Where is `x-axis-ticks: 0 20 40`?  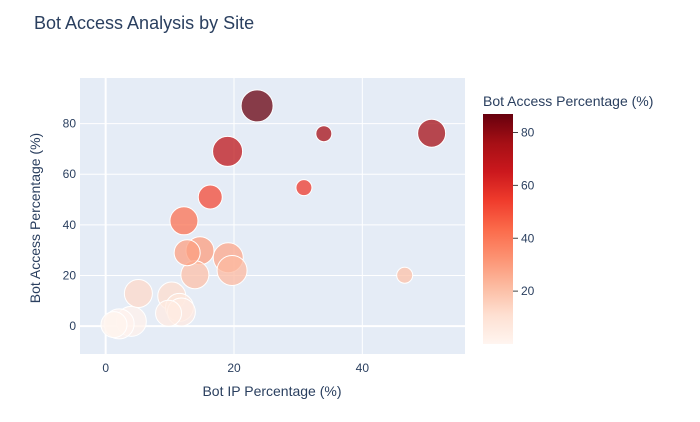 x-axis-ticks: 0 20 40 is located at coordinates (235, 368).